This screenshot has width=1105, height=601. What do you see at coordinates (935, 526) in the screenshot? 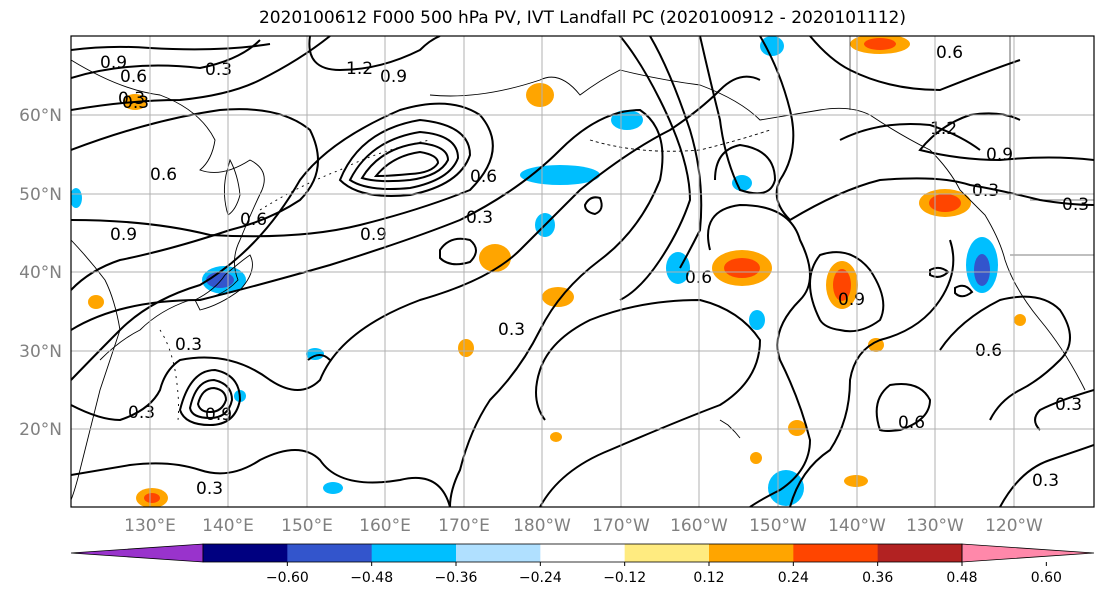
I see `lon-label: 130°W` at bounding box center [935, 526].